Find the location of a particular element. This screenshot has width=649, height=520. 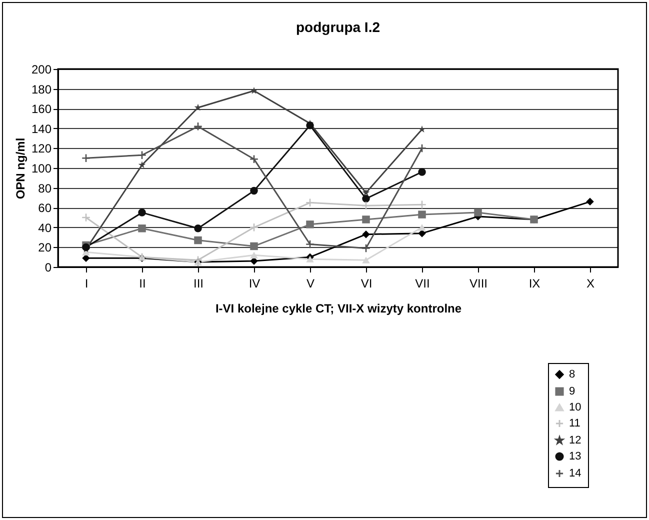

x-axis-title: I-VI kolejne cykle CT; VII-X wizyty kontrolne is located at coordinates (338, 309).